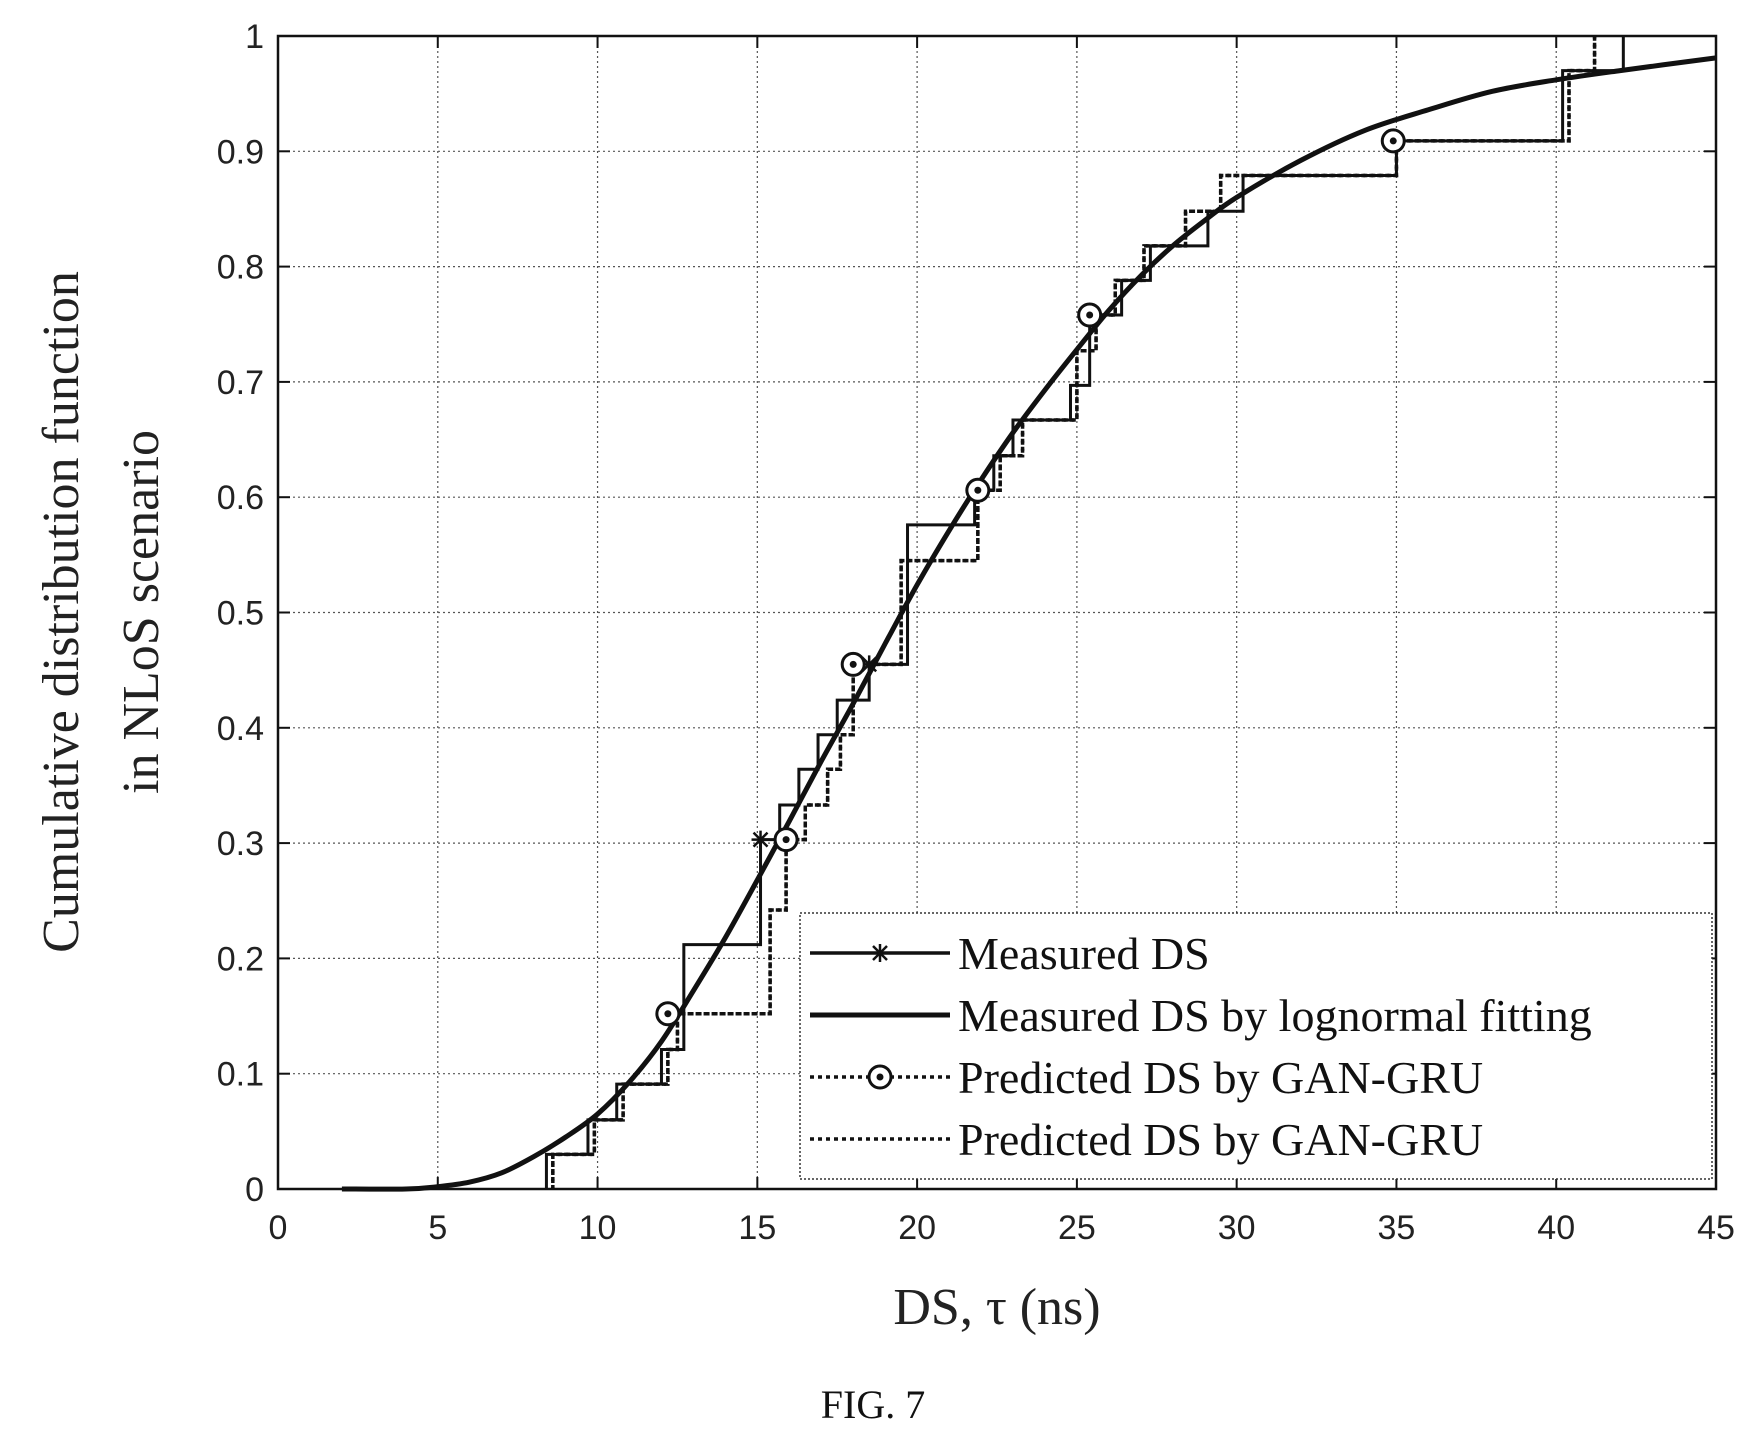 The height and width of the screenshot is (1437, 1751). I want to click on x-tick-label: 45, so click(1716, 1228).